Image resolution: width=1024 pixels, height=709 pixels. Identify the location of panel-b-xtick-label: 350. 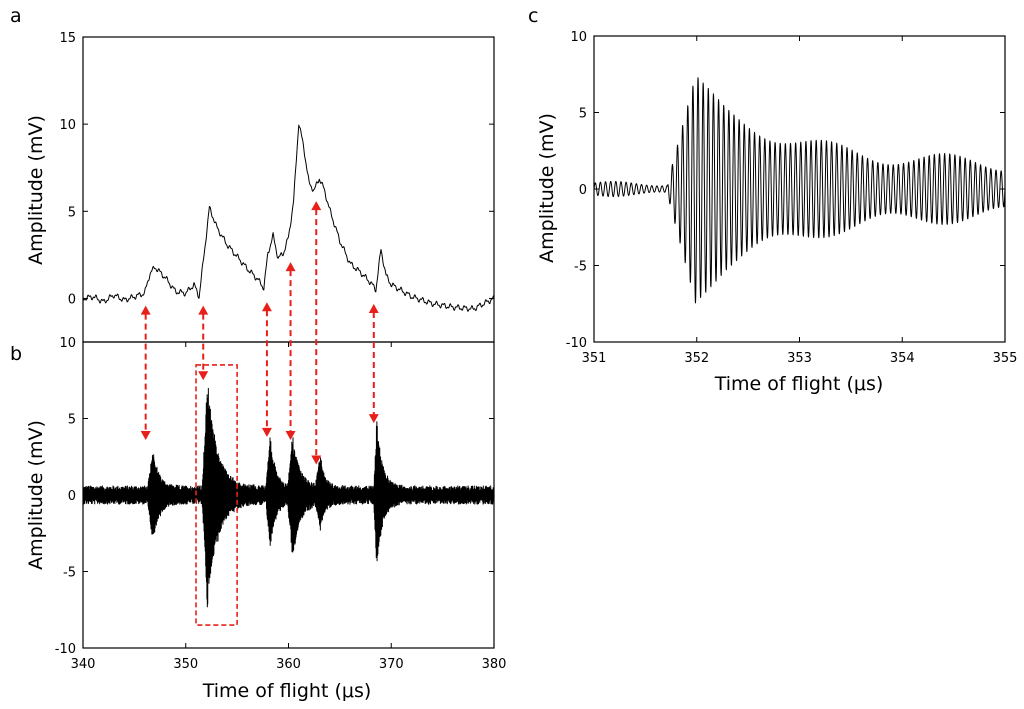
(185, 664).